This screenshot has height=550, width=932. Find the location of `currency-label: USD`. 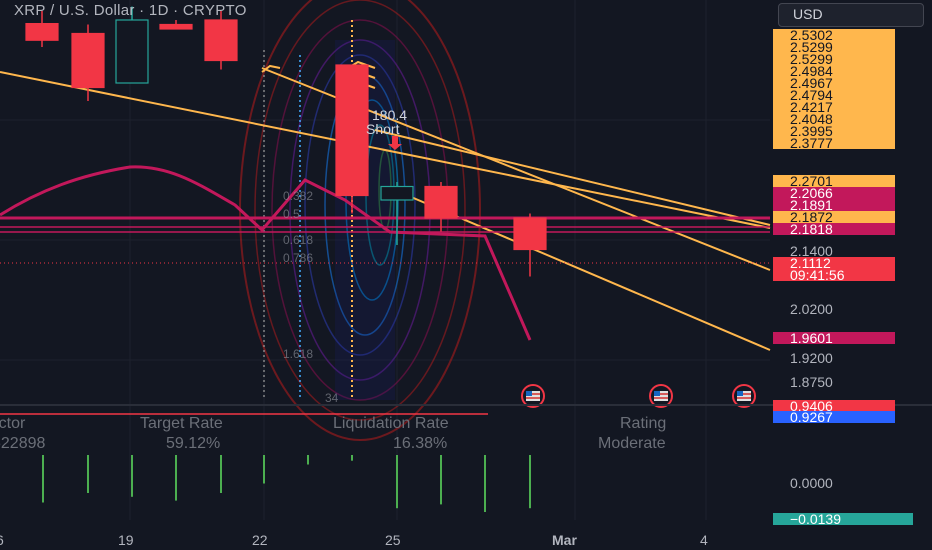

currency-label: USD is located at coordinates (808, 14).